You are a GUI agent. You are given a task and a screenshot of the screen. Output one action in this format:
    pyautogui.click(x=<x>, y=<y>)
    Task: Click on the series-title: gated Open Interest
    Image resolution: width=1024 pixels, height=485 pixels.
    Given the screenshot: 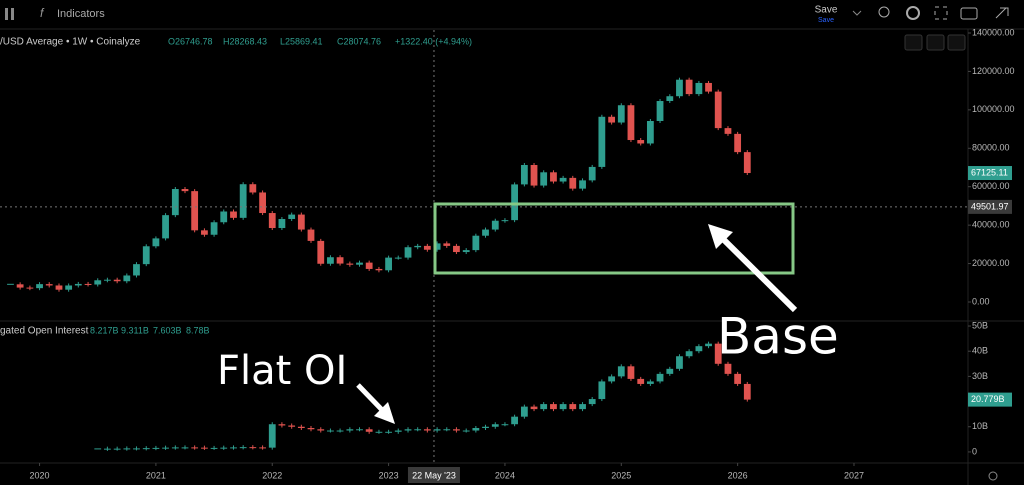 What is the action you would take?
    pyautogui.click(x=44, y=331)
    